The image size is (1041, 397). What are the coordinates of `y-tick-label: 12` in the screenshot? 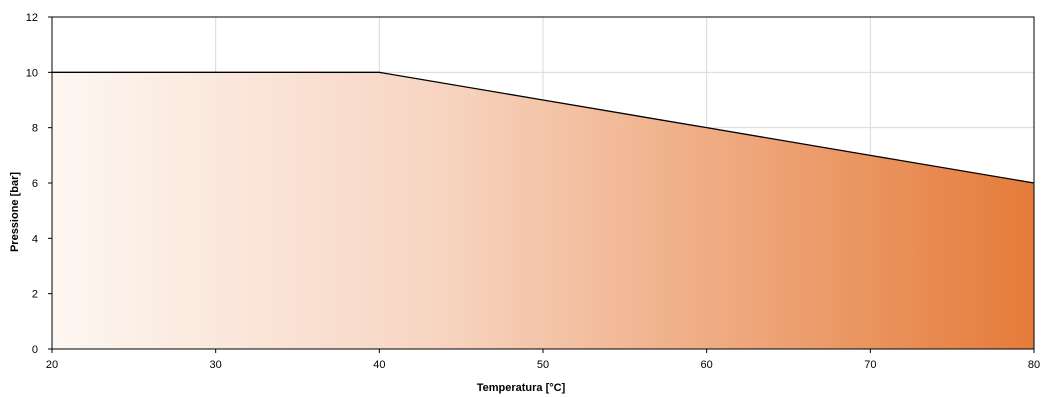 It's located at (32, 18).